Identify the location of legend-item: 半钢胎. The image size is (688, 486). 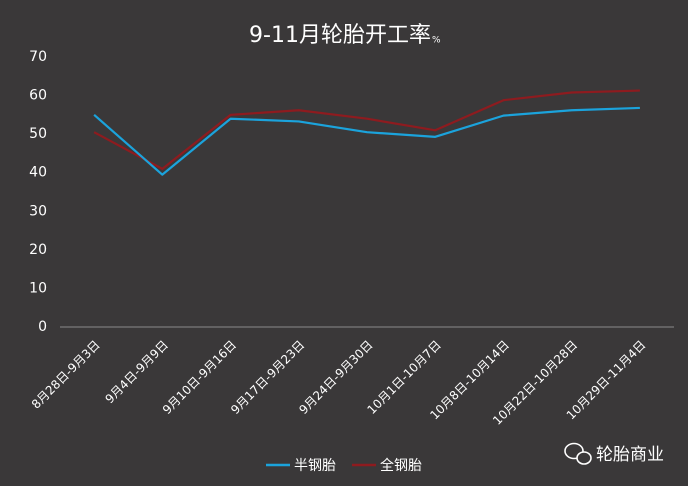
(301, 466).